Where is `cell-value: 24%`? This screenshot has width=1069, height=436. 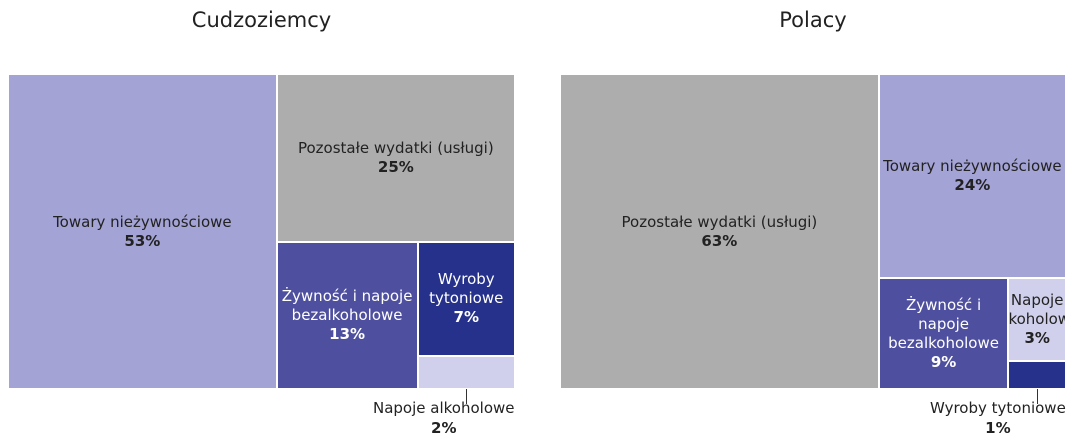
cell-value: 24% is located at coordinates (972, 185).